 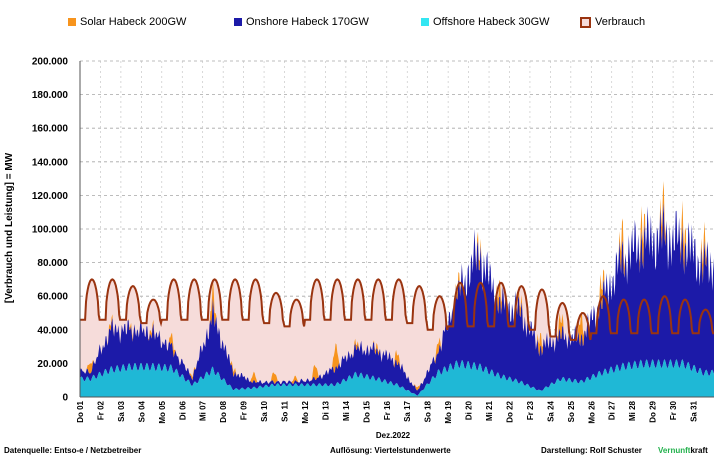 What do you see at coordinates (52, 364) in the screenshot?
I see `y-tick-label: 20.000` at bounding box center [52, 364].